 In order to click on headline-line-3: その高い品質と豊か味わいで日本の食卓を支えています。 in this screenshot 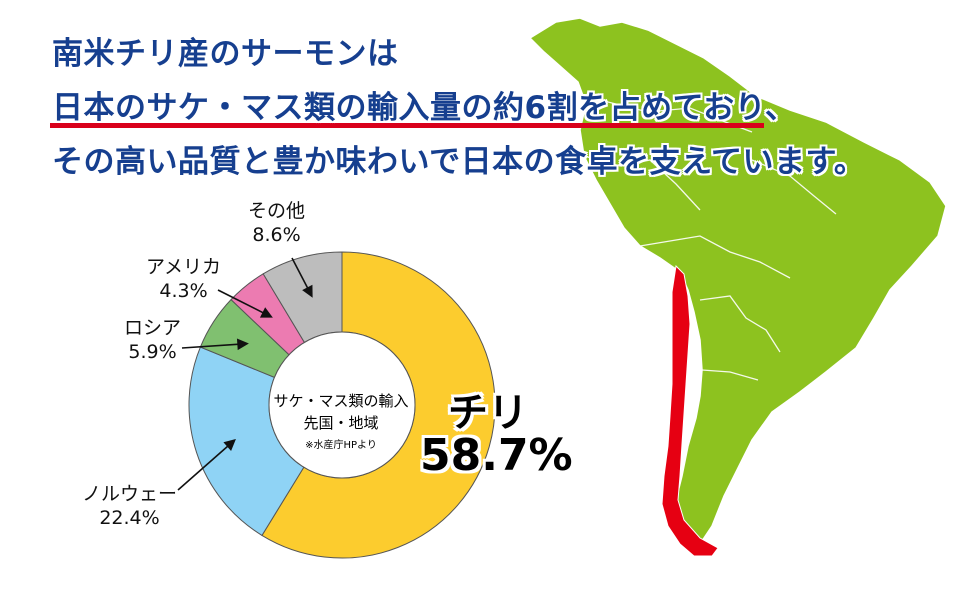, I will do `click(459, 162)`.